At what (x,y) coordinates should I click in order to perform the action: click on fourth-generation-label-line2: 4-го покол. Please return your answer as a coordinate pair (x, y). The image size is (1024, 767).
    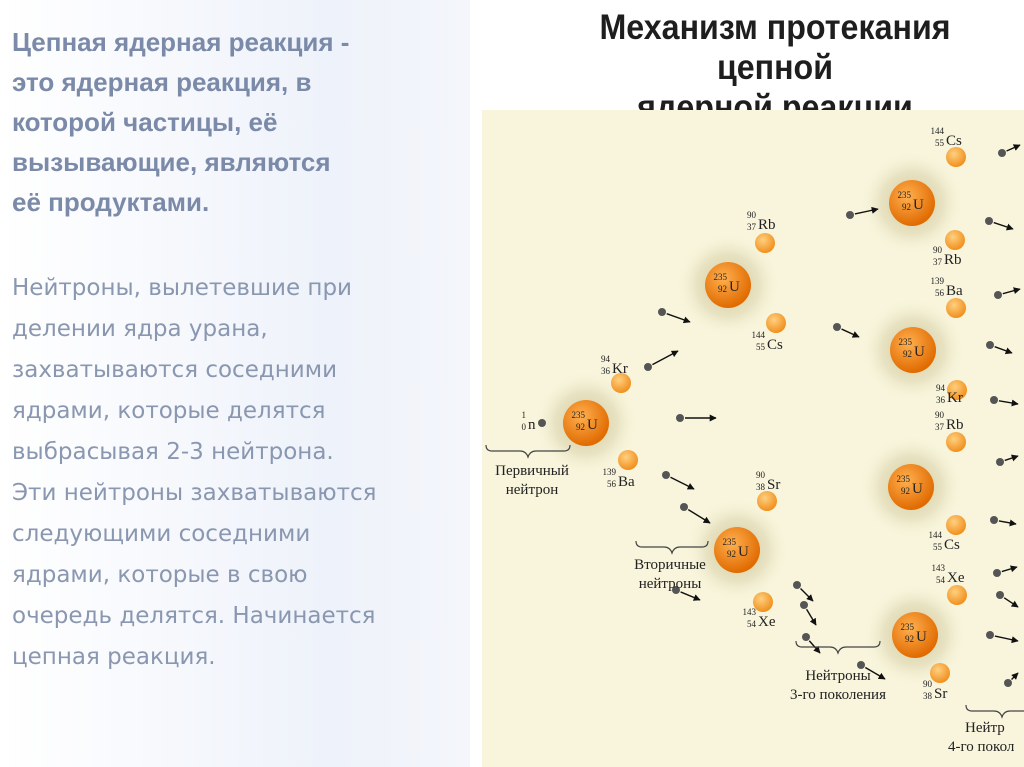
    Looking at the image, I should click on (981, 747).